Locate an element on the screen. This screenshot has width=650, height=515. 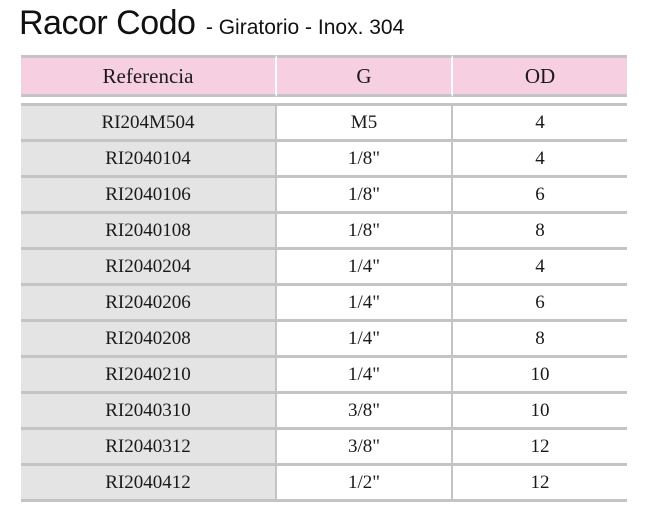
table-row: RI2040210 1/4" 10 is located at coordinates (324, 376).